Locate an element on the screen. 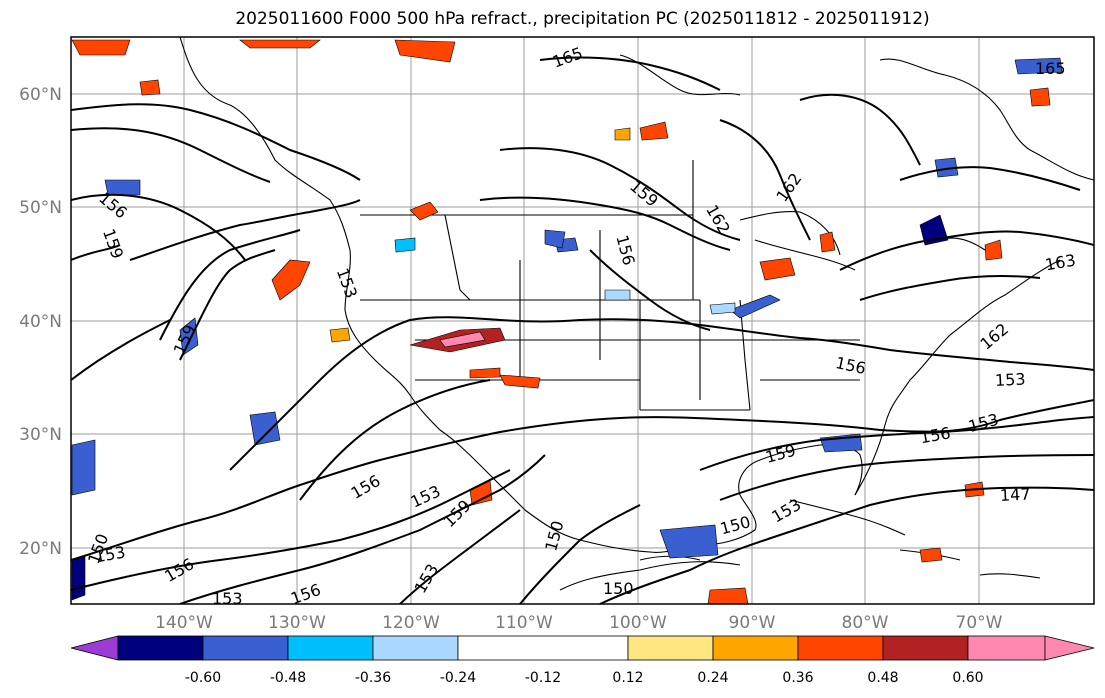  lon-label-80w: 80°W is located at coordinates (865, 623).